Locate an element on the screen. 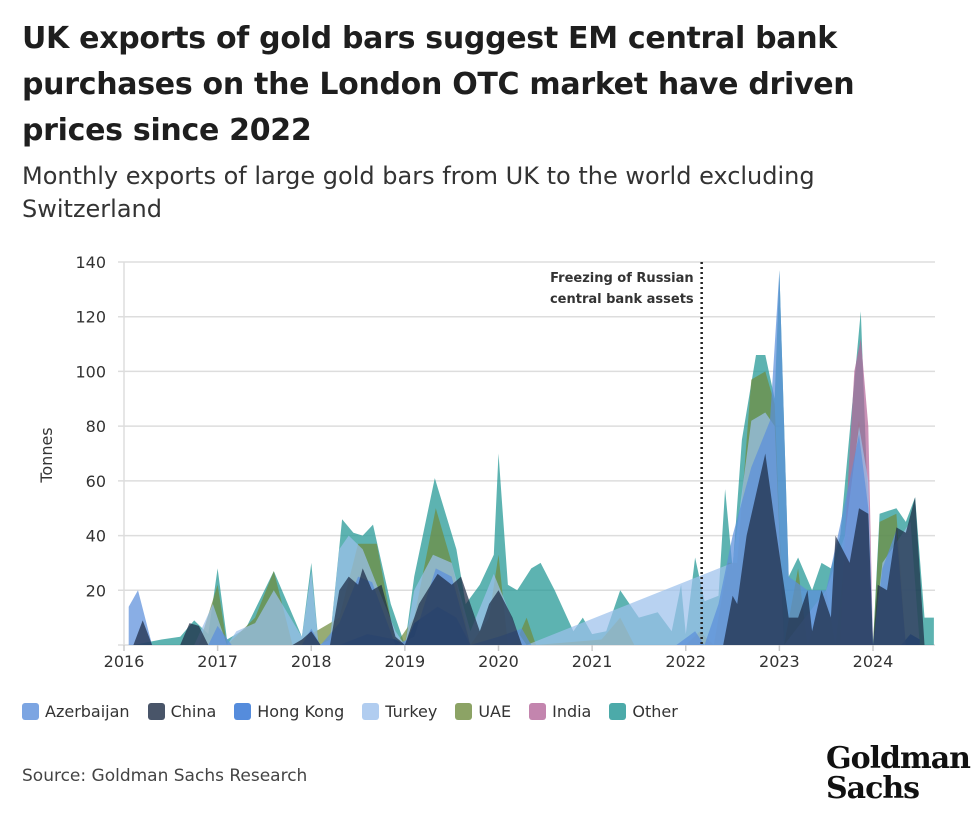  logo-line-2: Sachs is located at coordinates (873, 788).